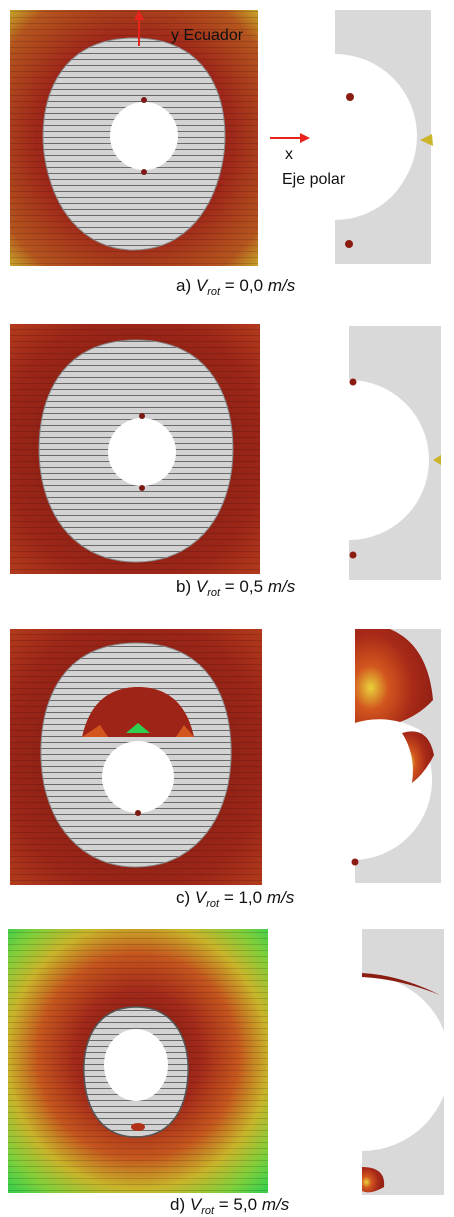  Describe the element at coordinates (138, 712) in the screenshot. I see `equatorial-cap` at that location.